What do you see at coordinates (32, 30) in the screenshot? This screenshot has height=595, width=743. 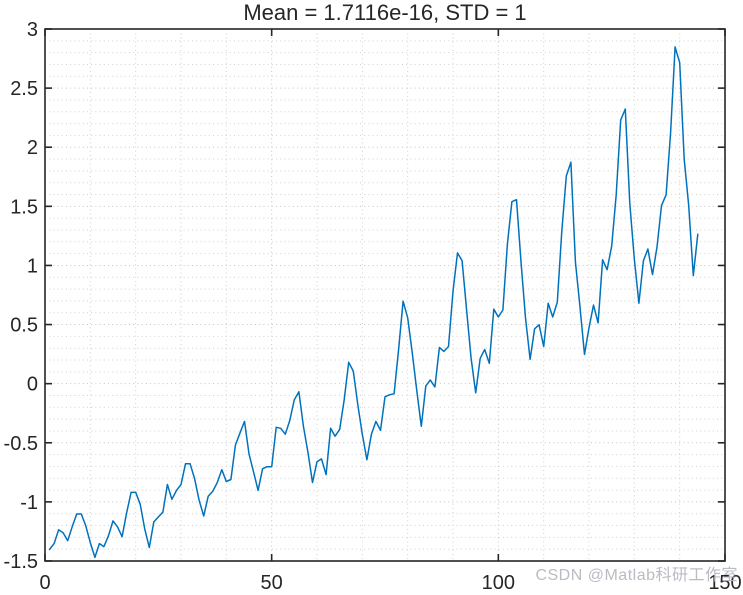 I see `y-tick-label: 3` at bounding box center [32, 30].